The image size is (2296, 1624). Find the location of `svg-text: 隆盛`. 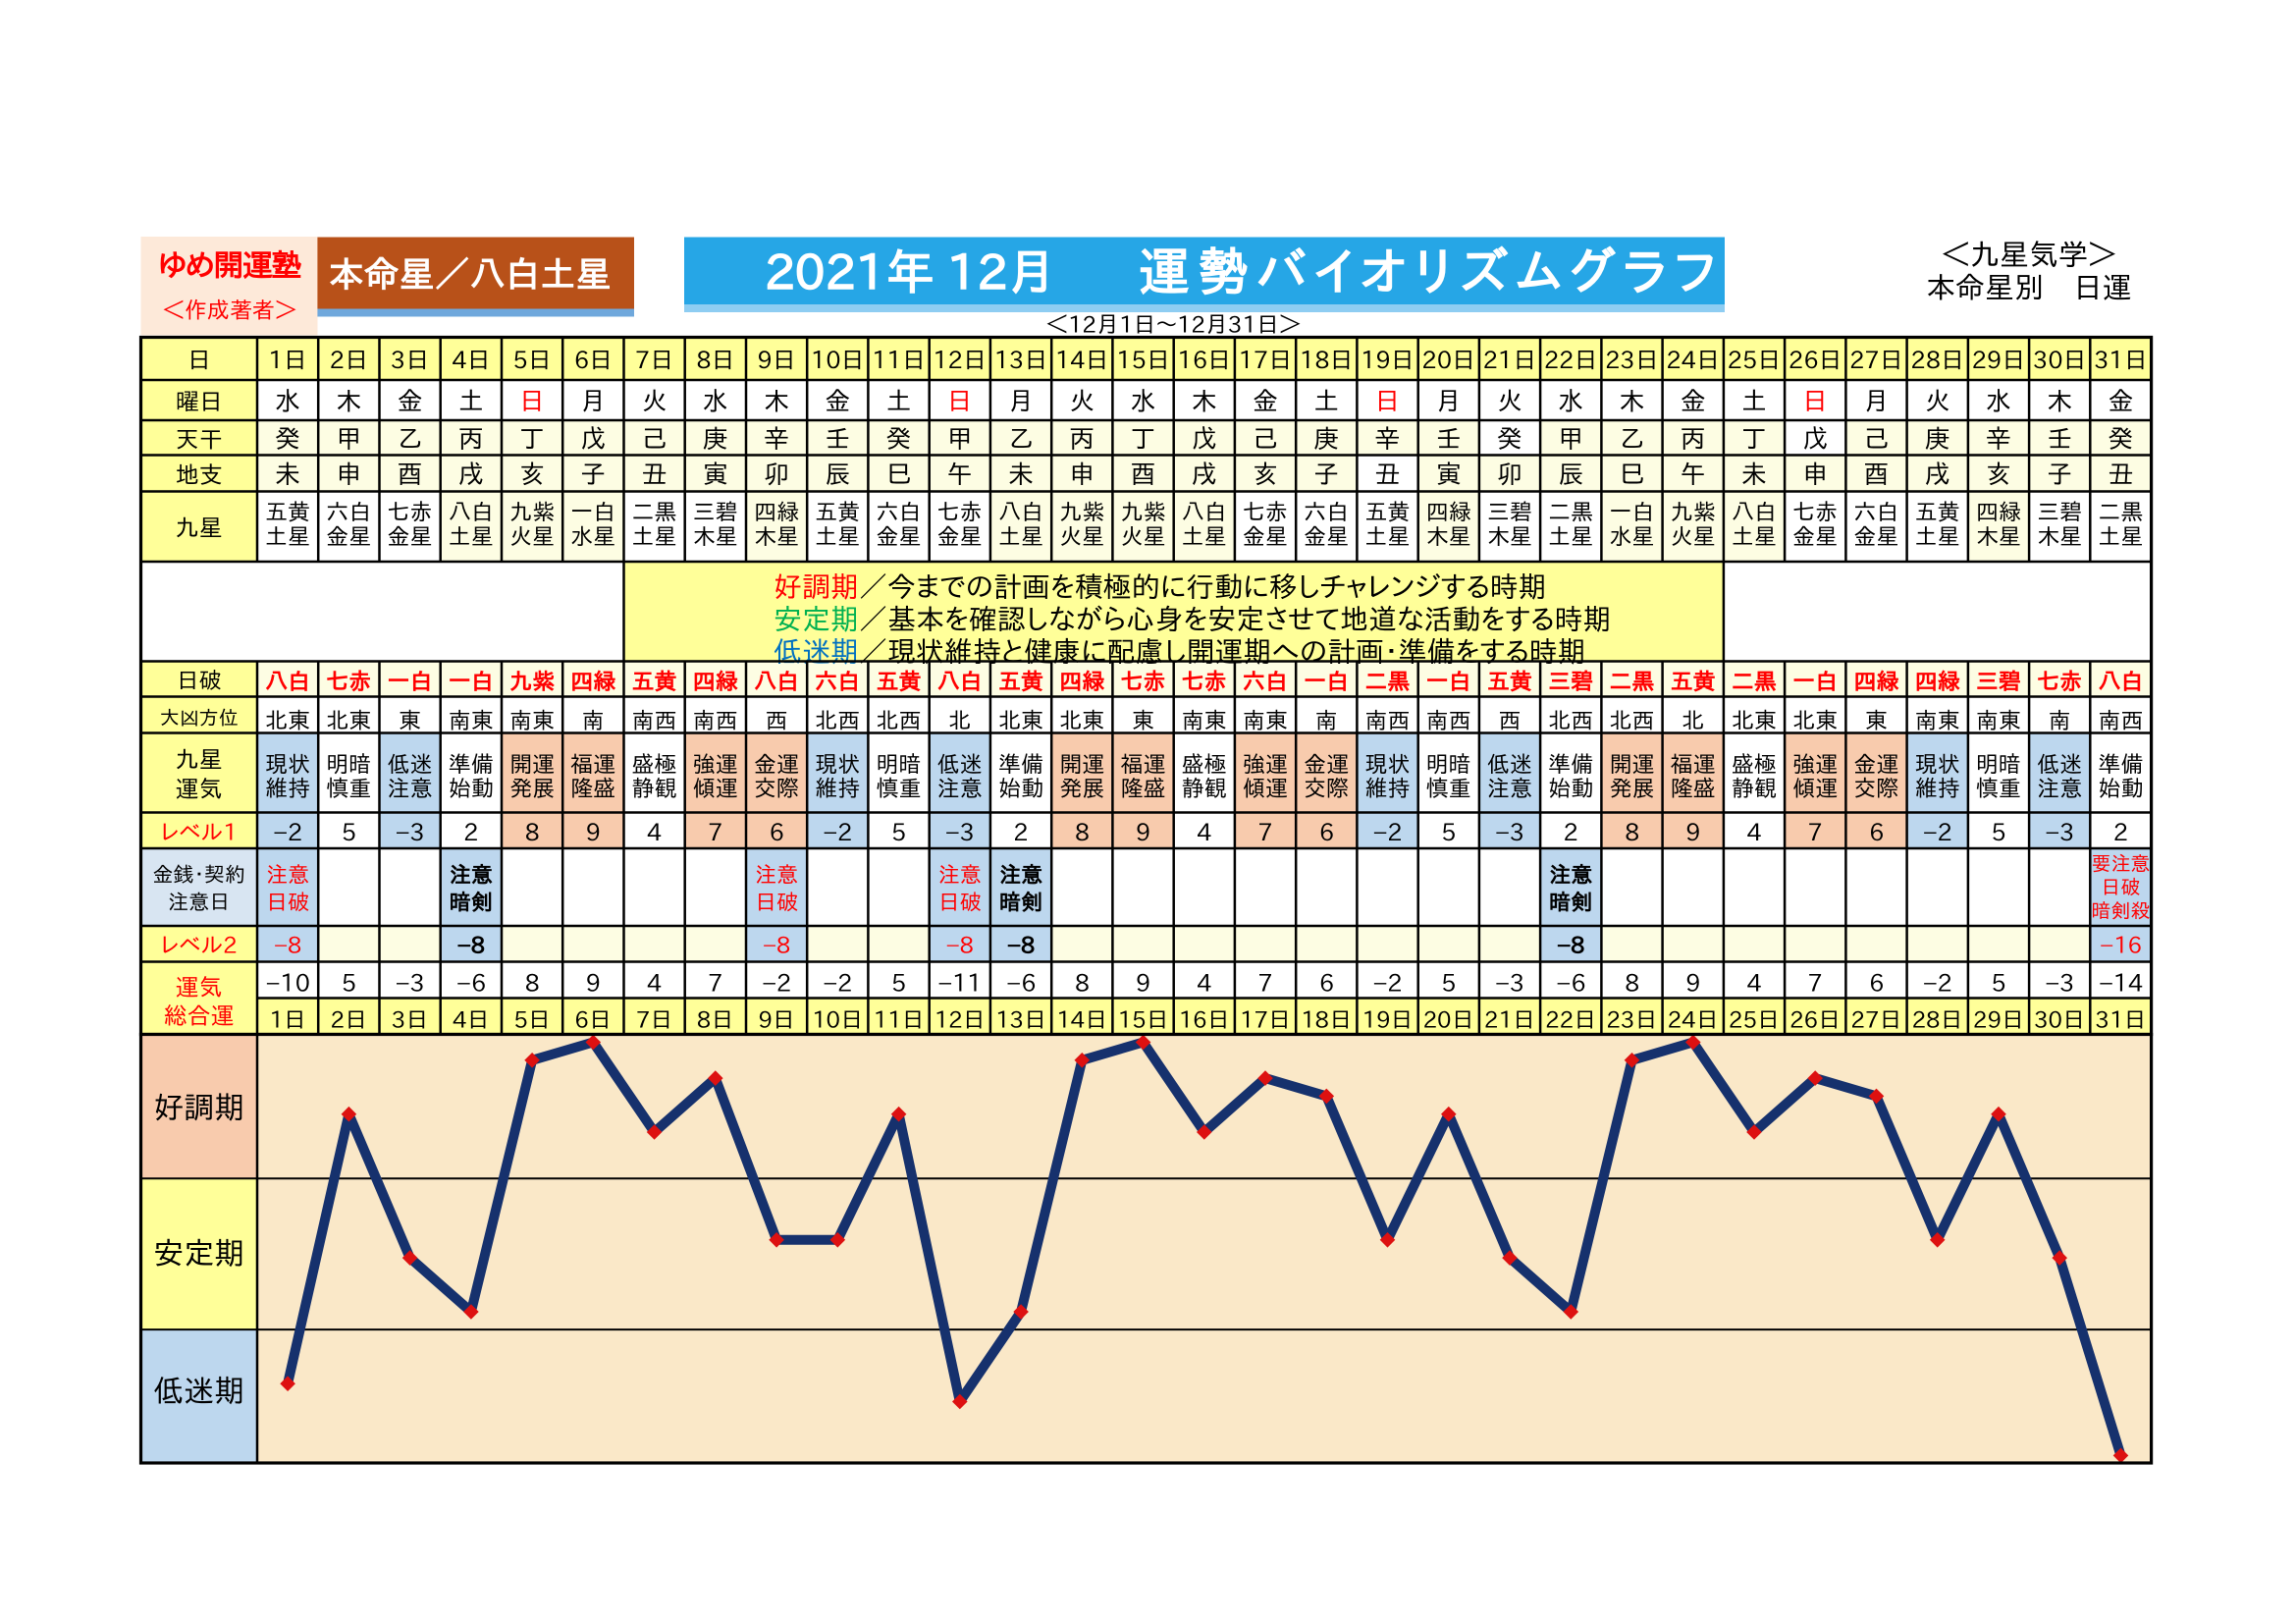

svg-text: 隆盛 is located at coordinates (593, 788).